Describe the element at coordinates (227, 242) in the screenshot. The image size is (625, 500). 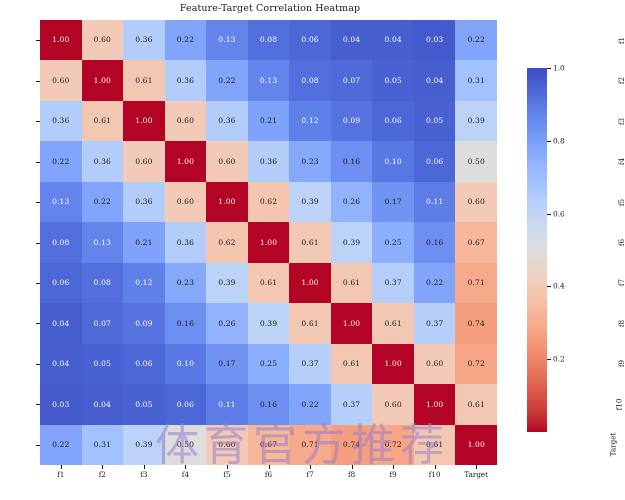
I see `heatmap-cell: 0.62` at that location.